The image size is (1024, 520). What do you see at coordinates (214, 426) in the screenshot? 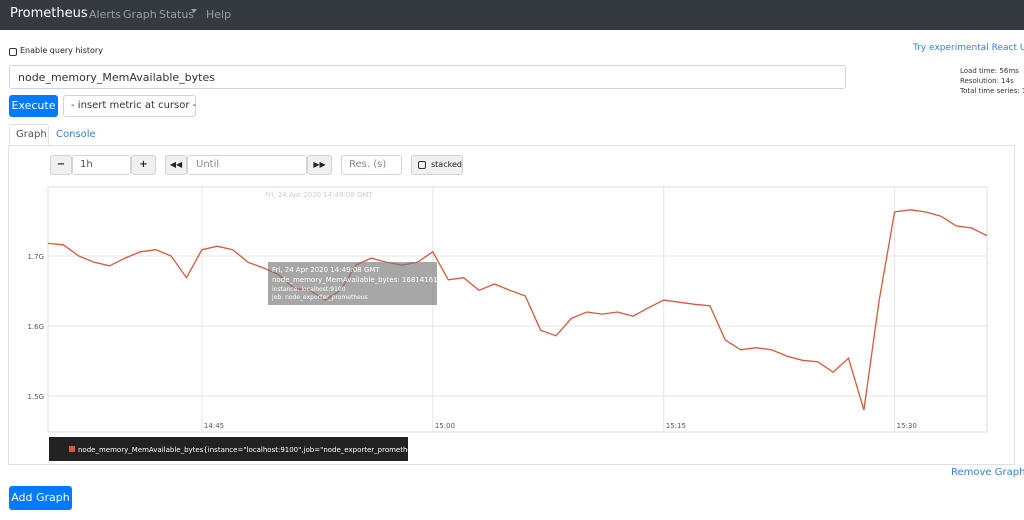
I see `x-tick-label: 14:45` at bounding box center [214, 426].